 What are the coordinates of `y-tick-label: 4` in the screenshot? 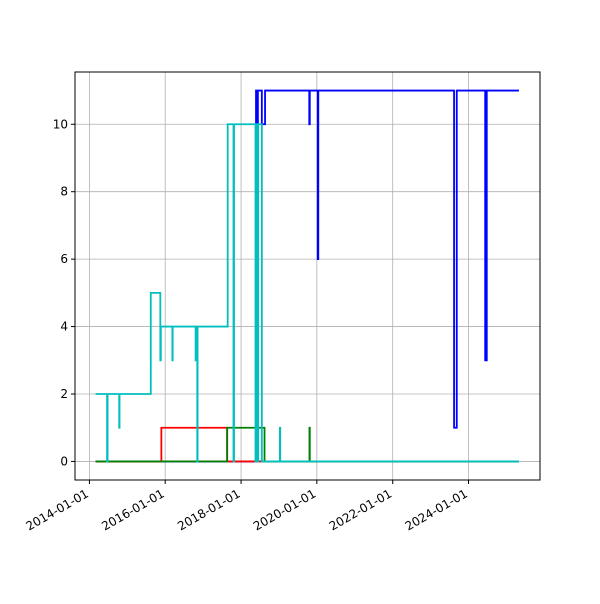 It's located at (64, 327).